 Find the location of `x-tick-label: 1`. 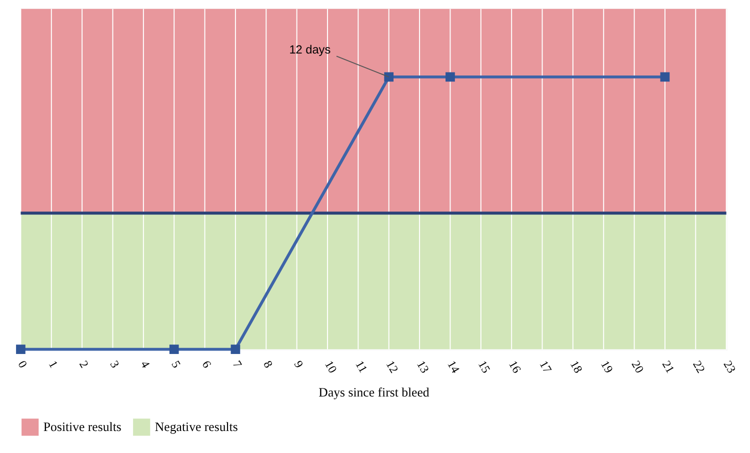

x-tick-label: 1 is located at coordinates (54, 364).